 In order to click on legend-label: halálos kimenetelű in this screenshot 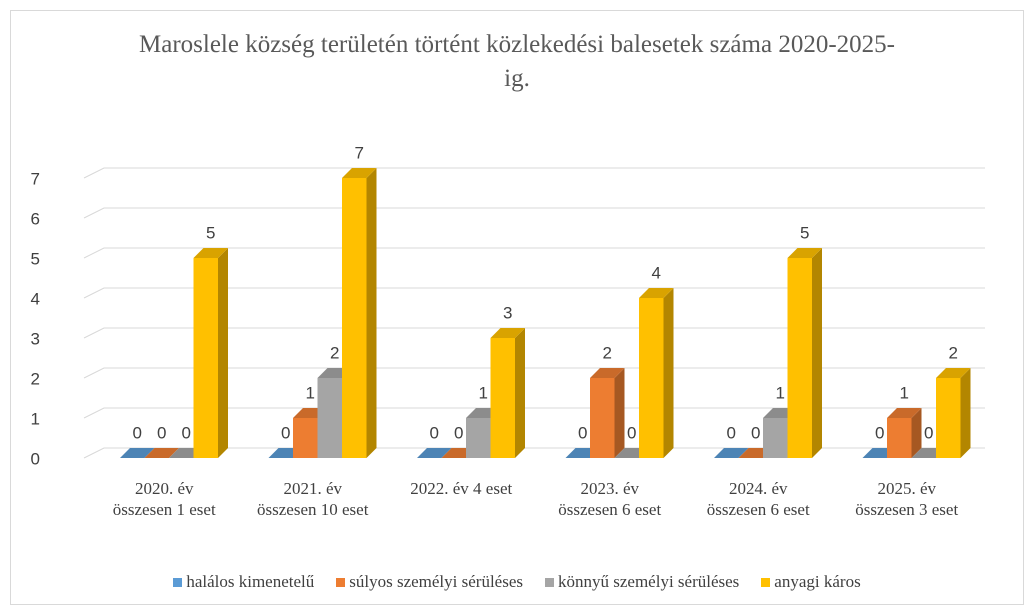, I will do `click(250, 581)`.